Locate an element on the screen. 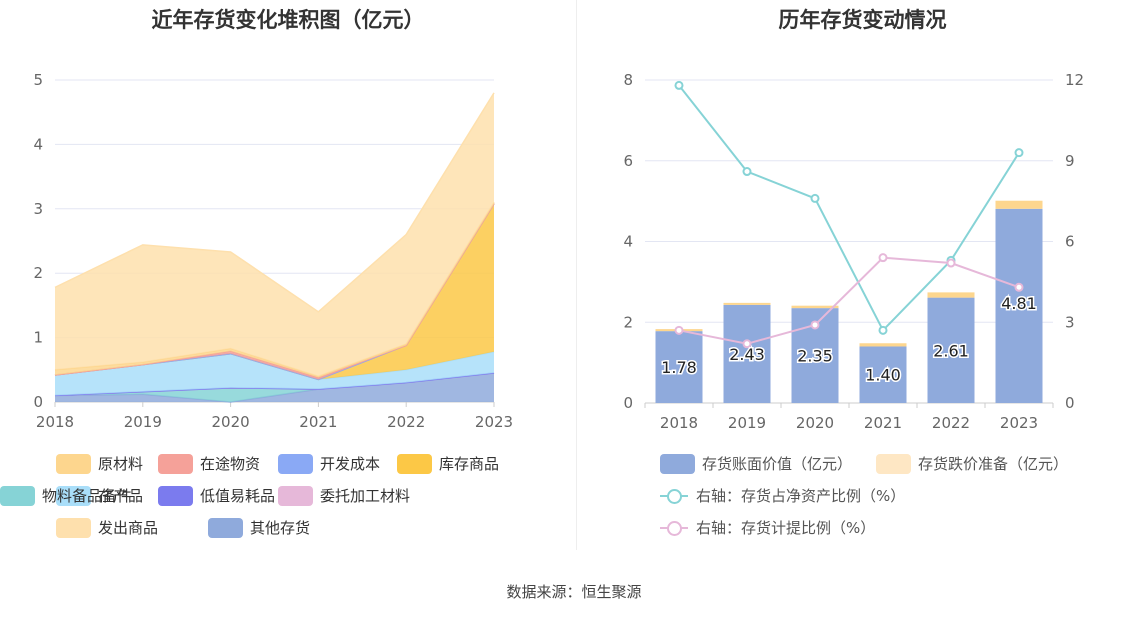 The image size is (1148, 619). panel-divider is located at coordinates (576, 275).